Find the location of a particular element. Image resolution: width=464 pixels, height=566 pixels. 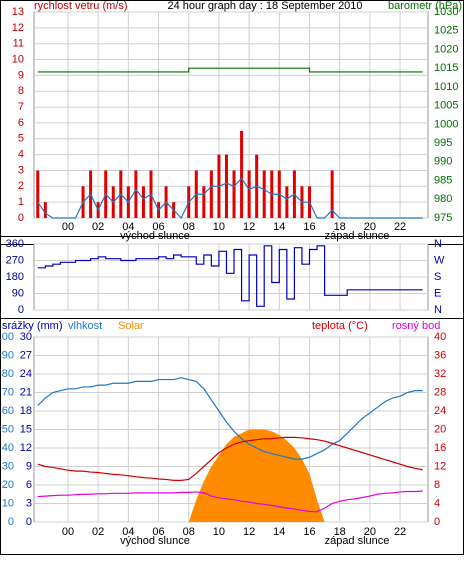

y2-tick-label: 28 is located at coordinates (440, 392).